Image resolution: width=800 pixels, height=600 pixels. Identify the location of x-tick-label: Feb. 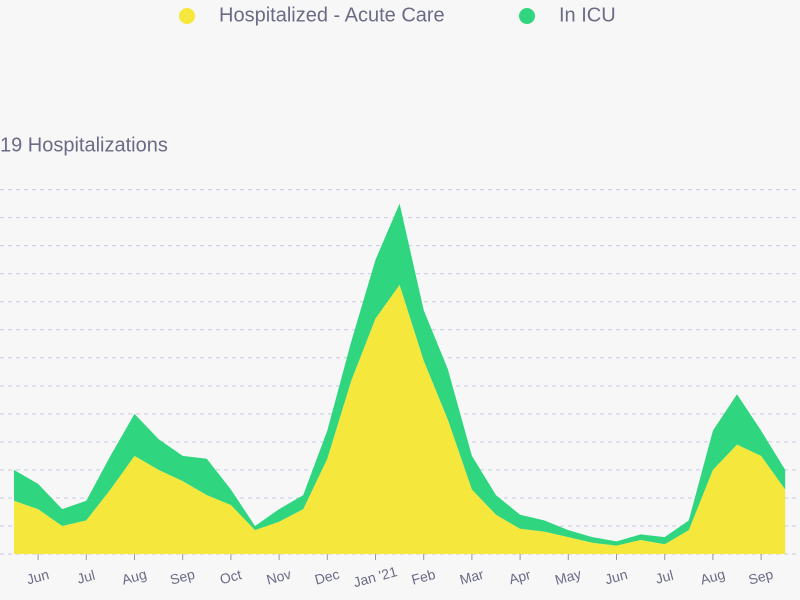
(424, 577).